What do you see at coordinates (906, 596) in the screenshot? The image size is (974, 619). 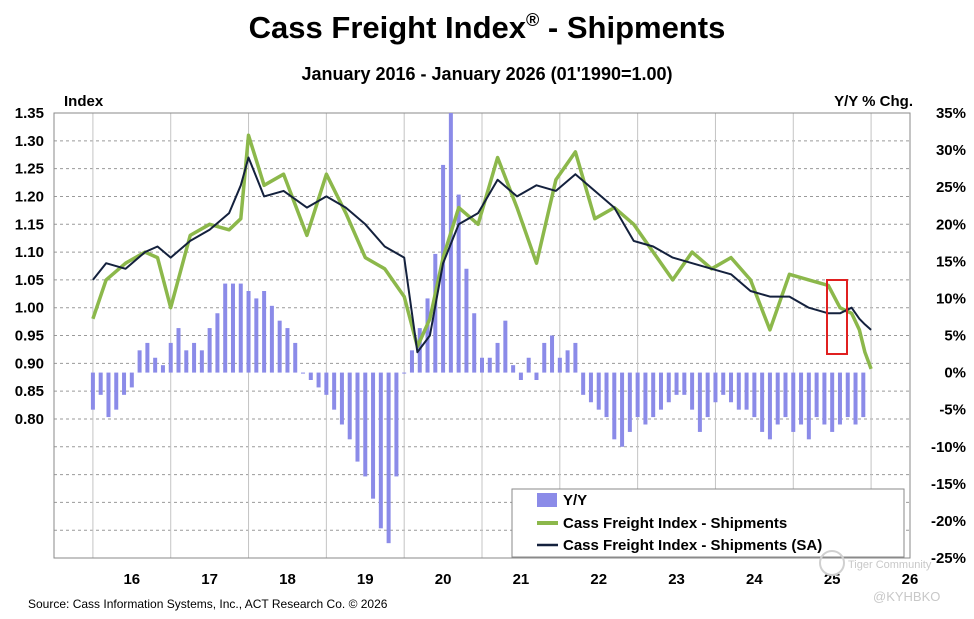 I see `watermark-handle: @KYHBKO` at bounding box center [906, 596].